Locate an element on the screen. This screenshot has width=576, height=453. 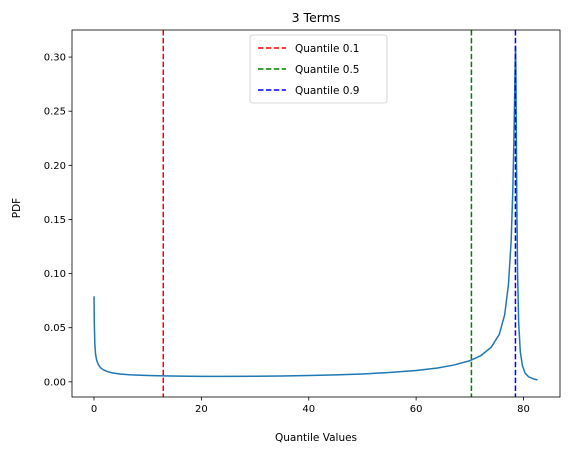
y-axis-ticks: 0.00 0.05 0.10 0.15 0.20 0.25 0.30 is located at coordinates (58, 220).